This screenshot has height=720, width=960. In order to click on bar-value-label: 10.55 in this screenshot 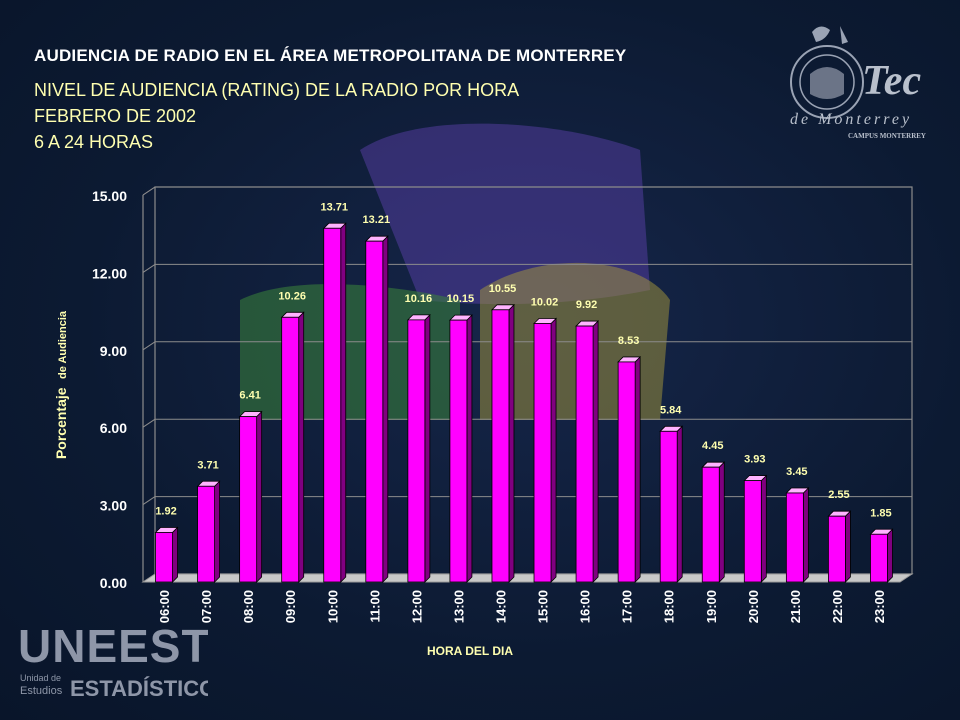, I will do `click(503, 289)`.